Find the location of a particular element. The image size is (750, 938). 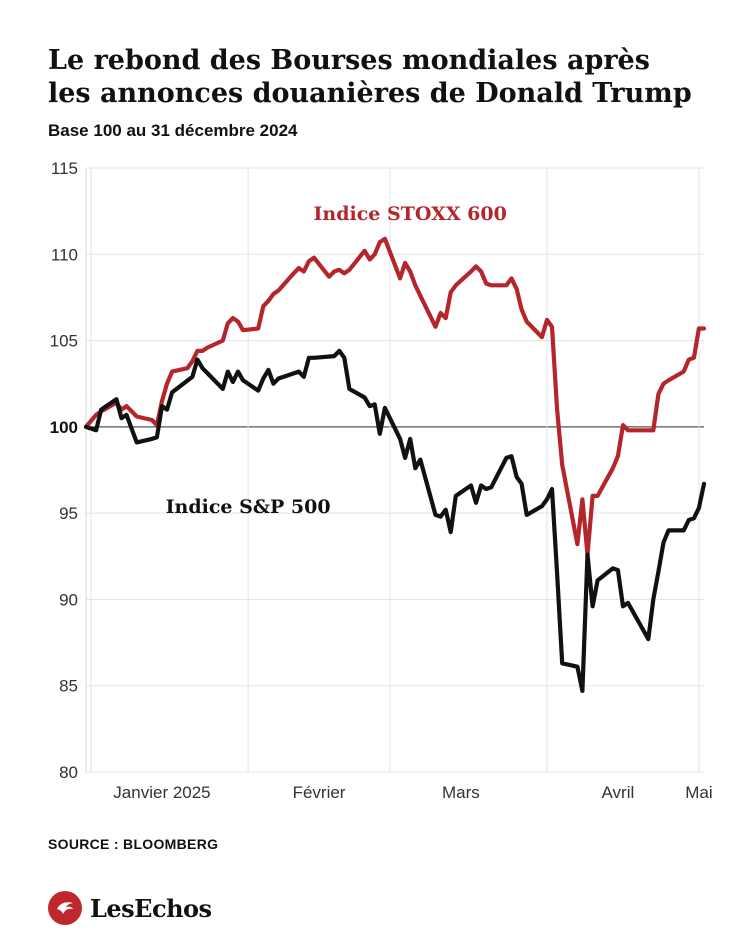

x-tick-label: Janvier 2025 is located at coordinates (161, 792).